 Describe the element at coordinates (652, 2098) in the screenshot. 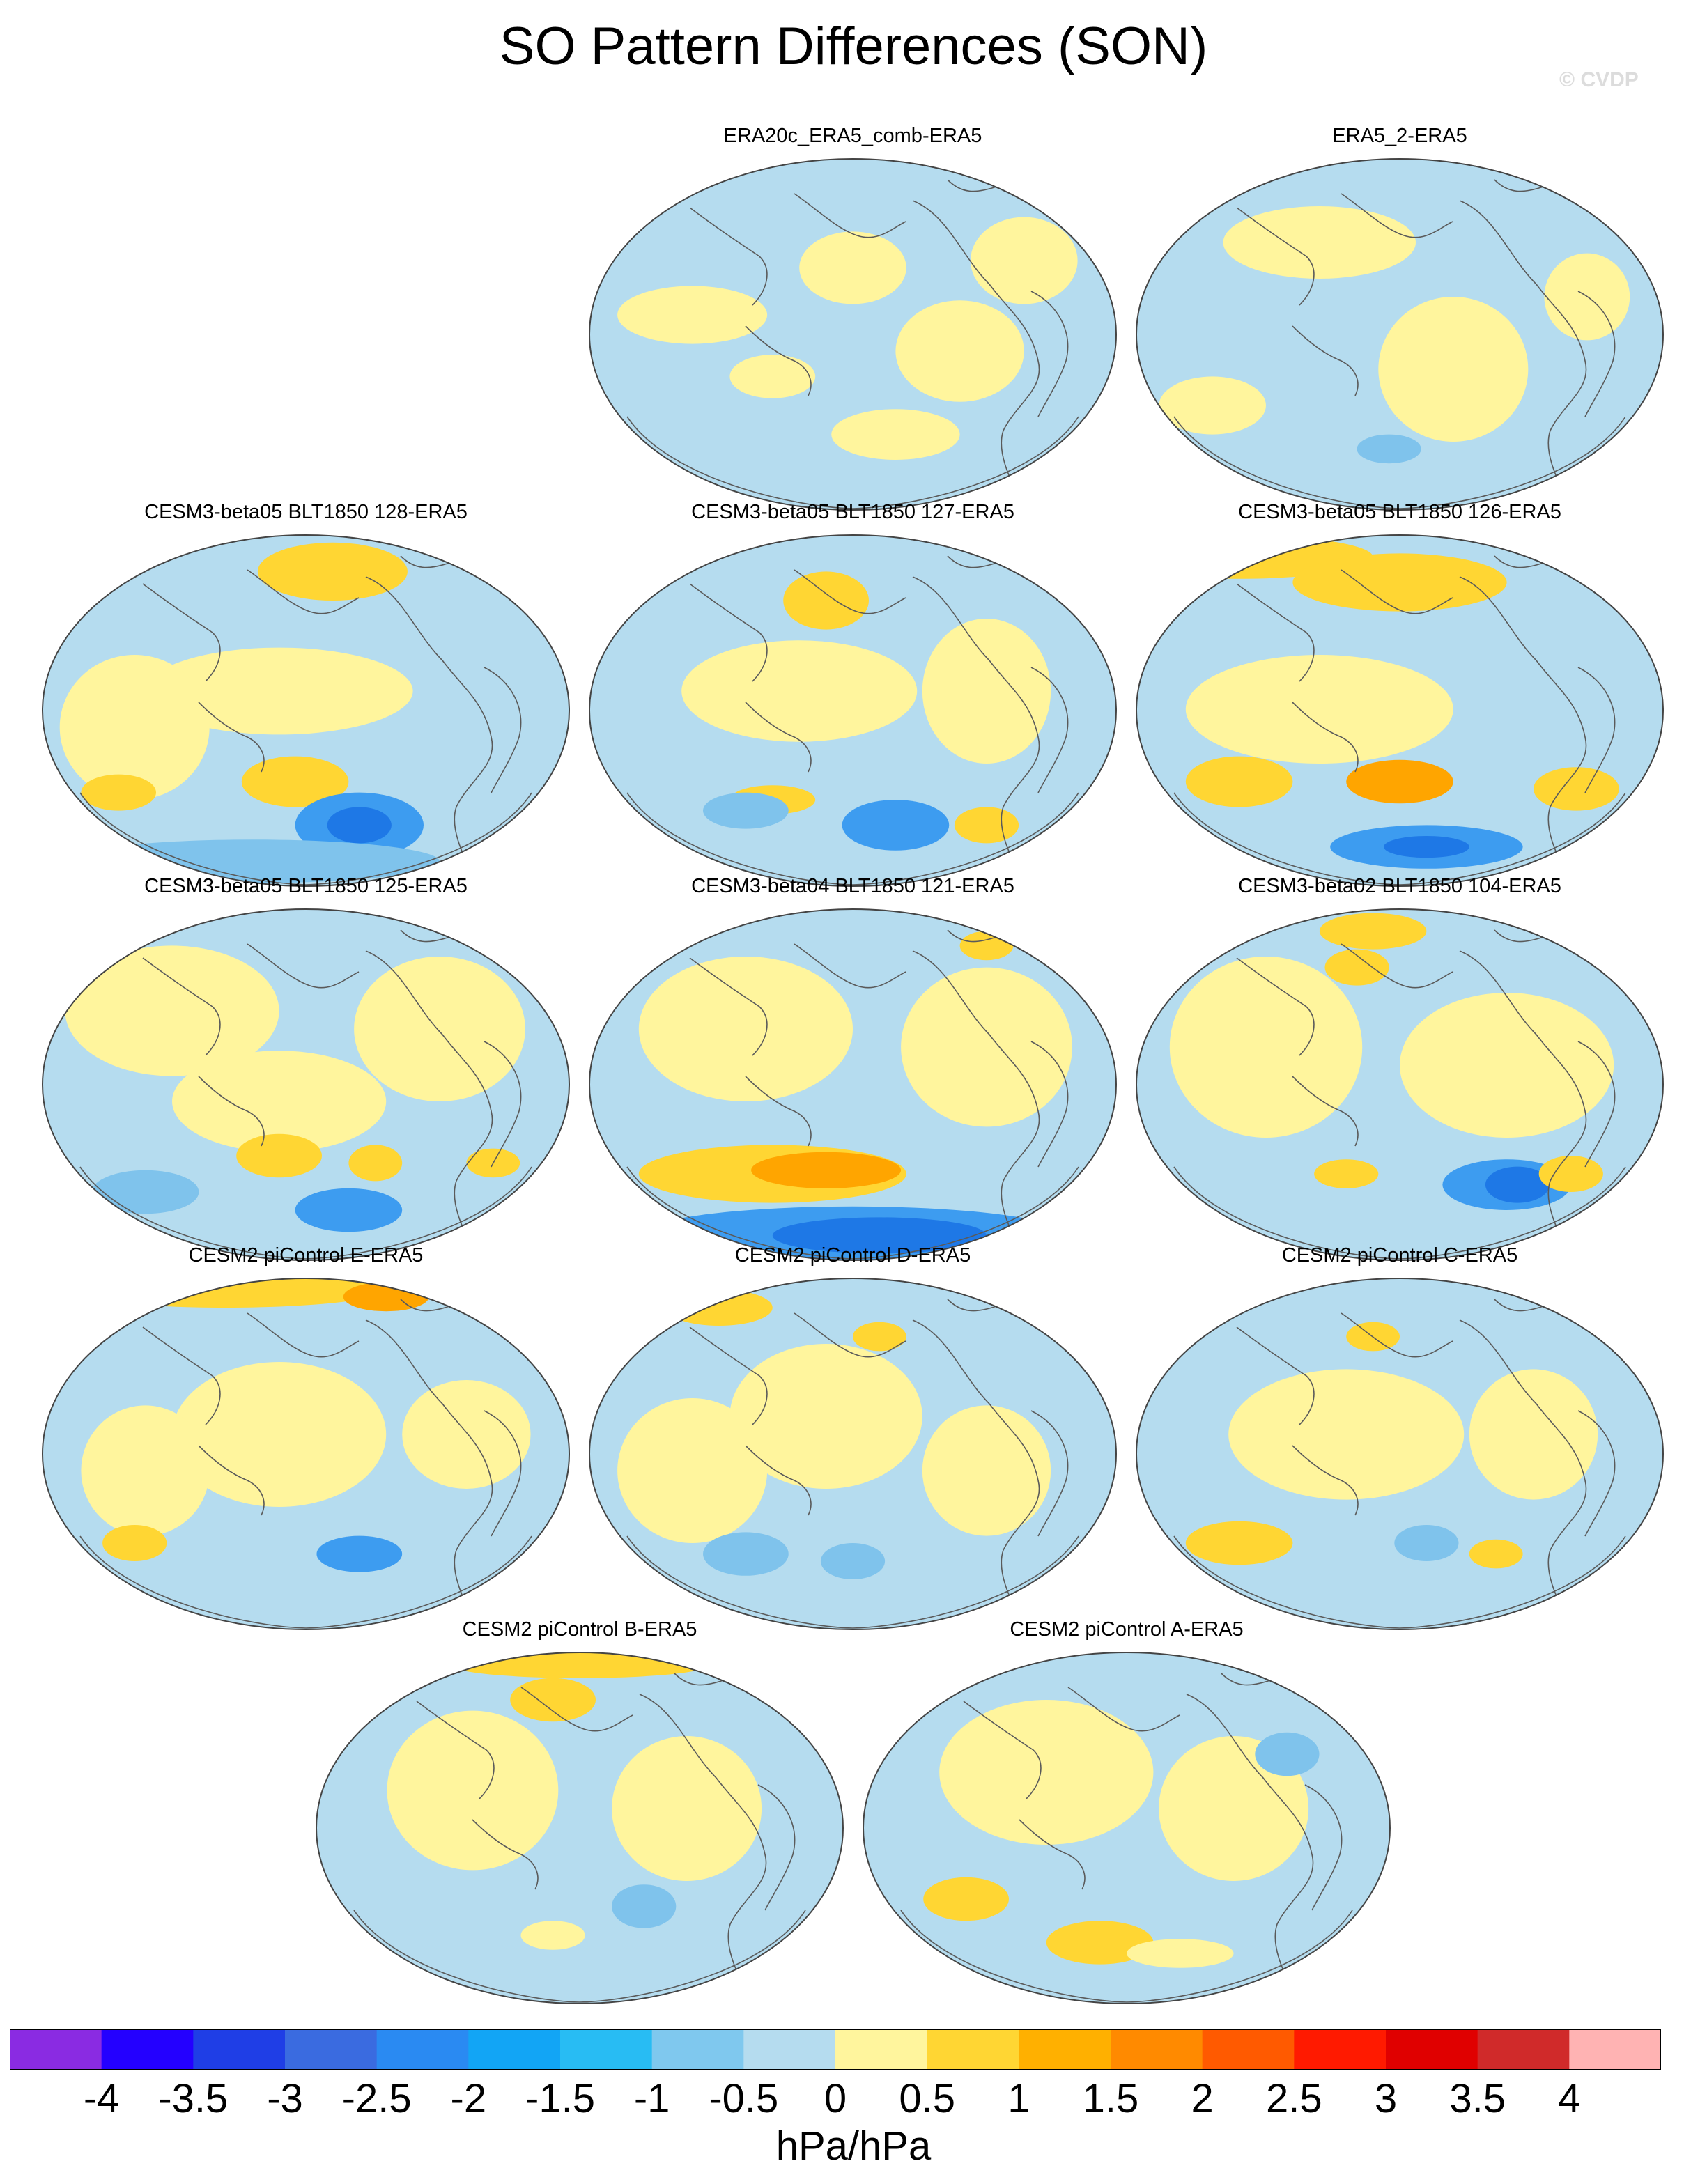

I see `colorbar-tick-label: -1` at that location.